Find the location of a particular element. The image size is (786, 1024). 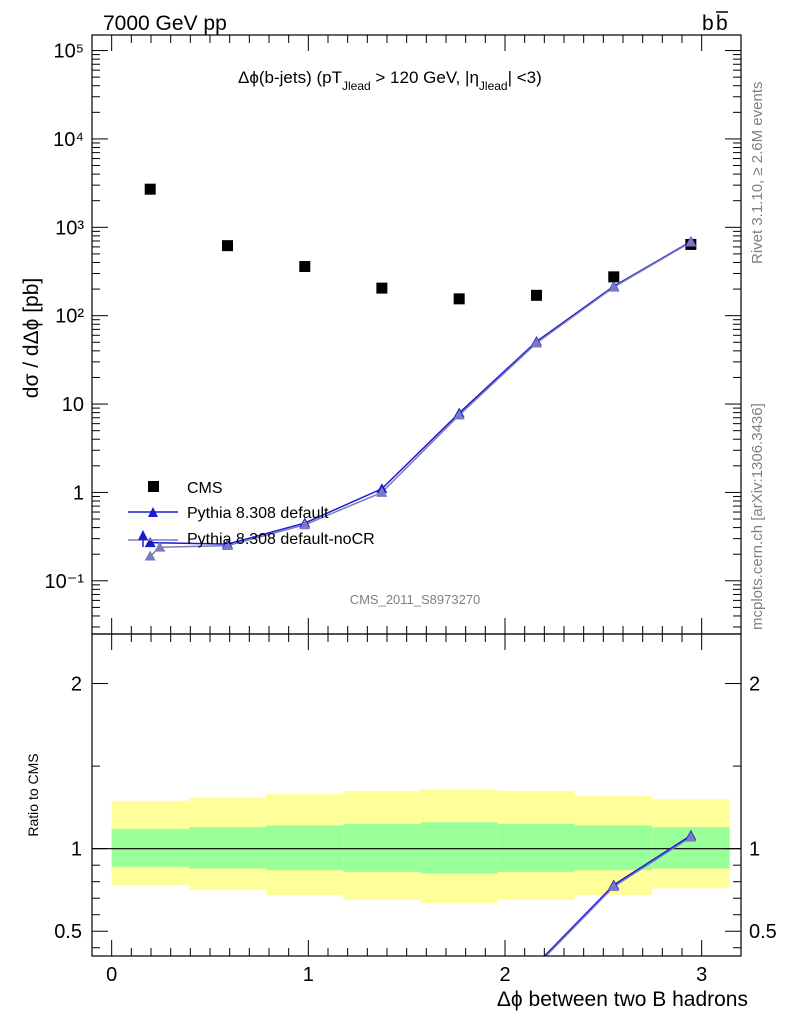

energy-label: 7000 GeV pp is located at coordinates (165, 23).